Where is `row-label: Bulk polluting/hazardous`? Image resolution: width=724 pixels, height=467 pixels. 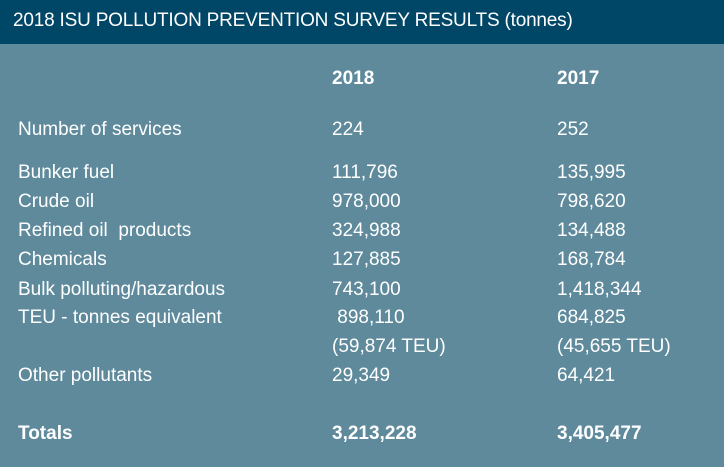 row-label: Bulk polluting/hazardous is located at coordinates (122, 289).